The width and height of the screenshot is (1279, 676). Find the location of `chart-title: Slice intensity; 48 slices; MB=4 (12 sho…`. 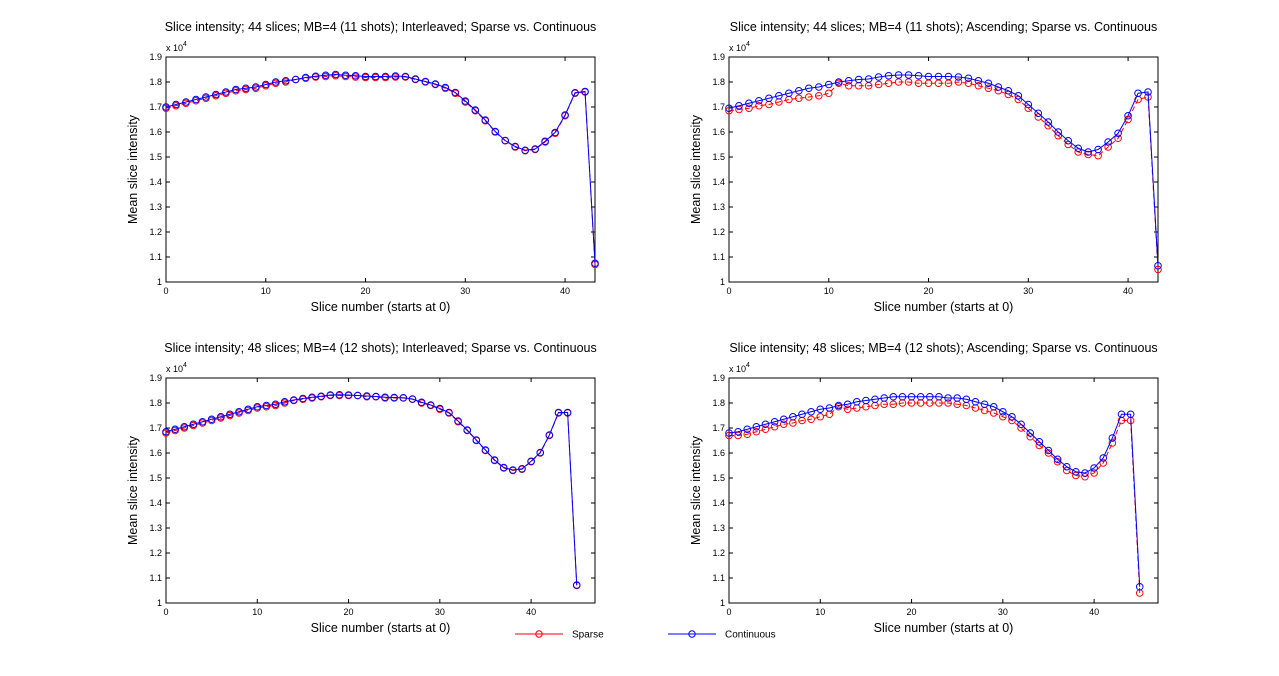

chart-title: Slice intensity; 48 slices; MB=4 (12 sho… is located at coordinates (943, 348).